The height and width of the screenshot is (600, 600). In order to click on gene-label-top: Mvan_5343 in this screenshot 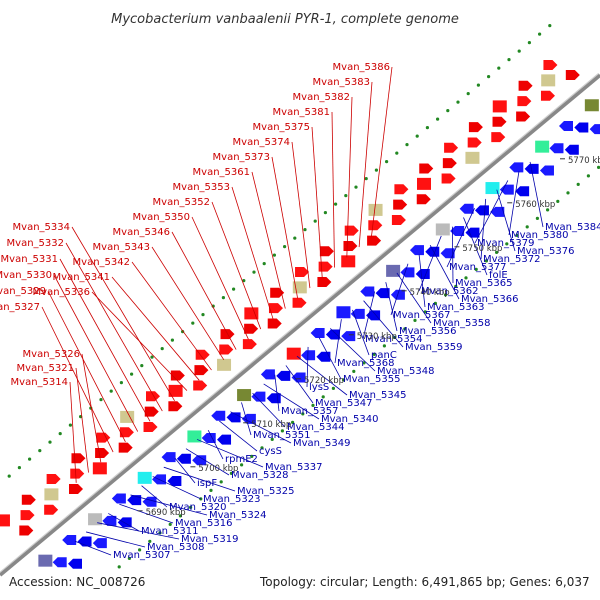, I will do `click(121, 247)`.